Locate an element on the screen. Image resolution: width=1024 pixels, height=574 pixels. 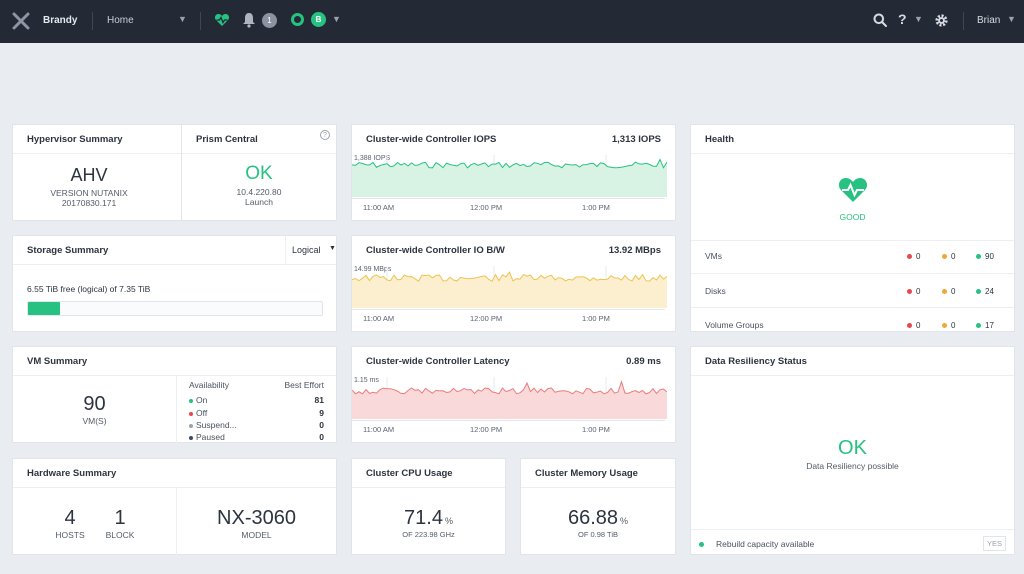
bandwidth-chart is located at coordinates (509, 287).